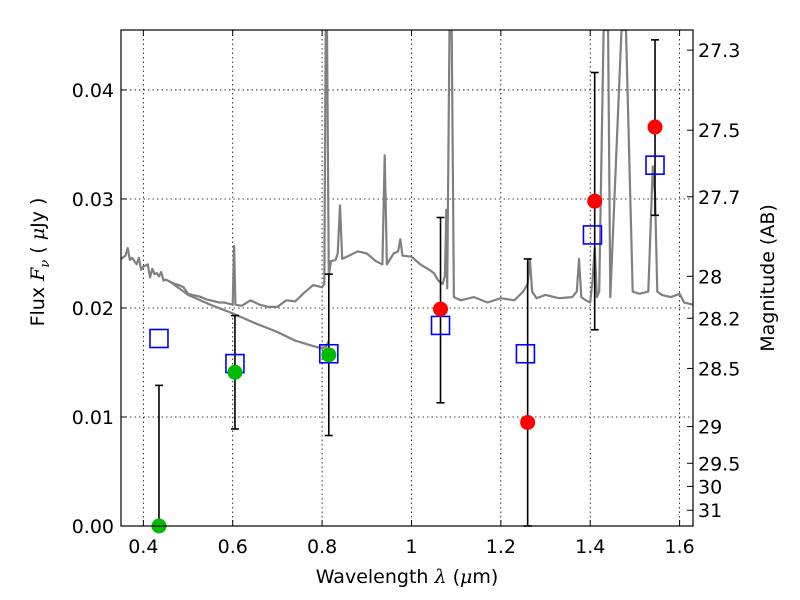 This screenshot has width=800, height=600. Describe the element at coordinates (40, 262) in the screenshot. I see `y-axis-title: Flux Fν ( μJy )` at that location.